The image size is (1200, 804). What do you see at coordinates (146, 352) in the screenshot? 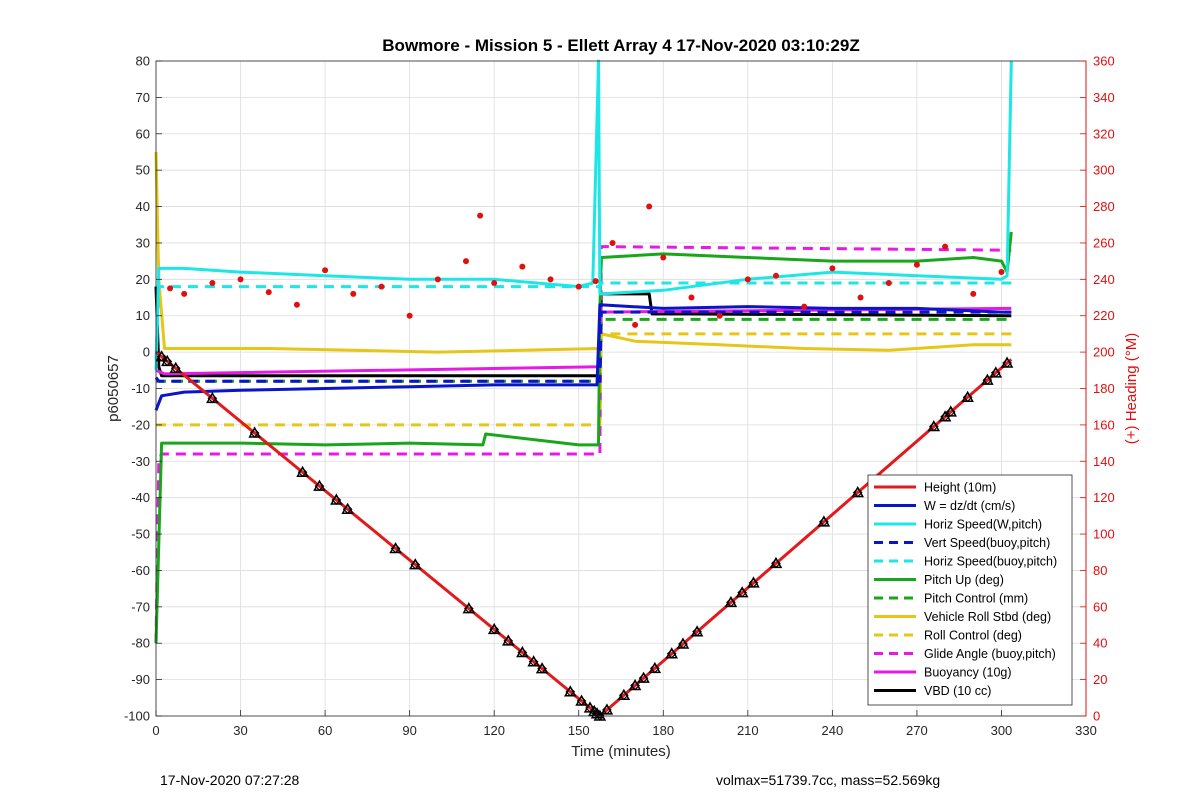
I see `y-tick-label: 0` at bounding box center [146, 352].